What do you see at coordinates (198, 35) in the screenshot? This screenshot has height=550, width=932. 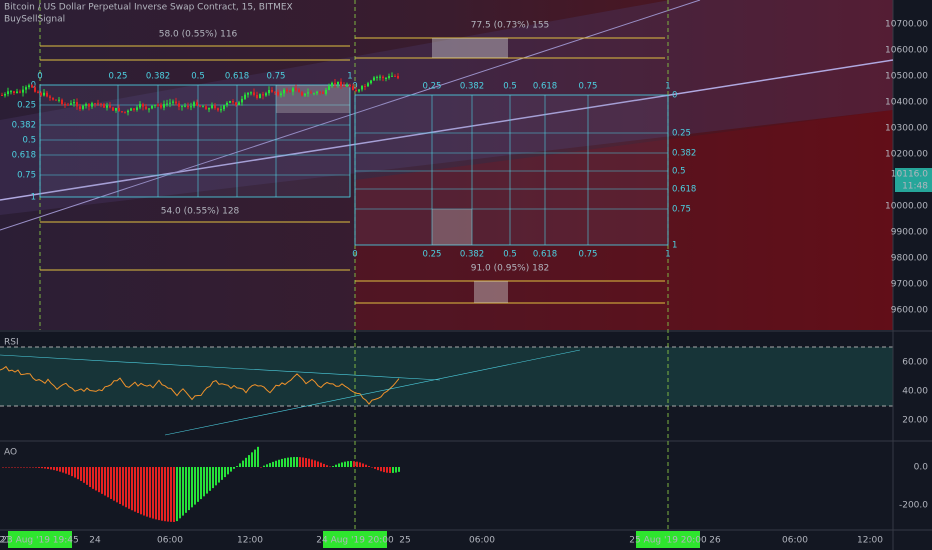 I see `range-annotation: 58.0 (0.55%) 116` at bounding box center [198, 35].